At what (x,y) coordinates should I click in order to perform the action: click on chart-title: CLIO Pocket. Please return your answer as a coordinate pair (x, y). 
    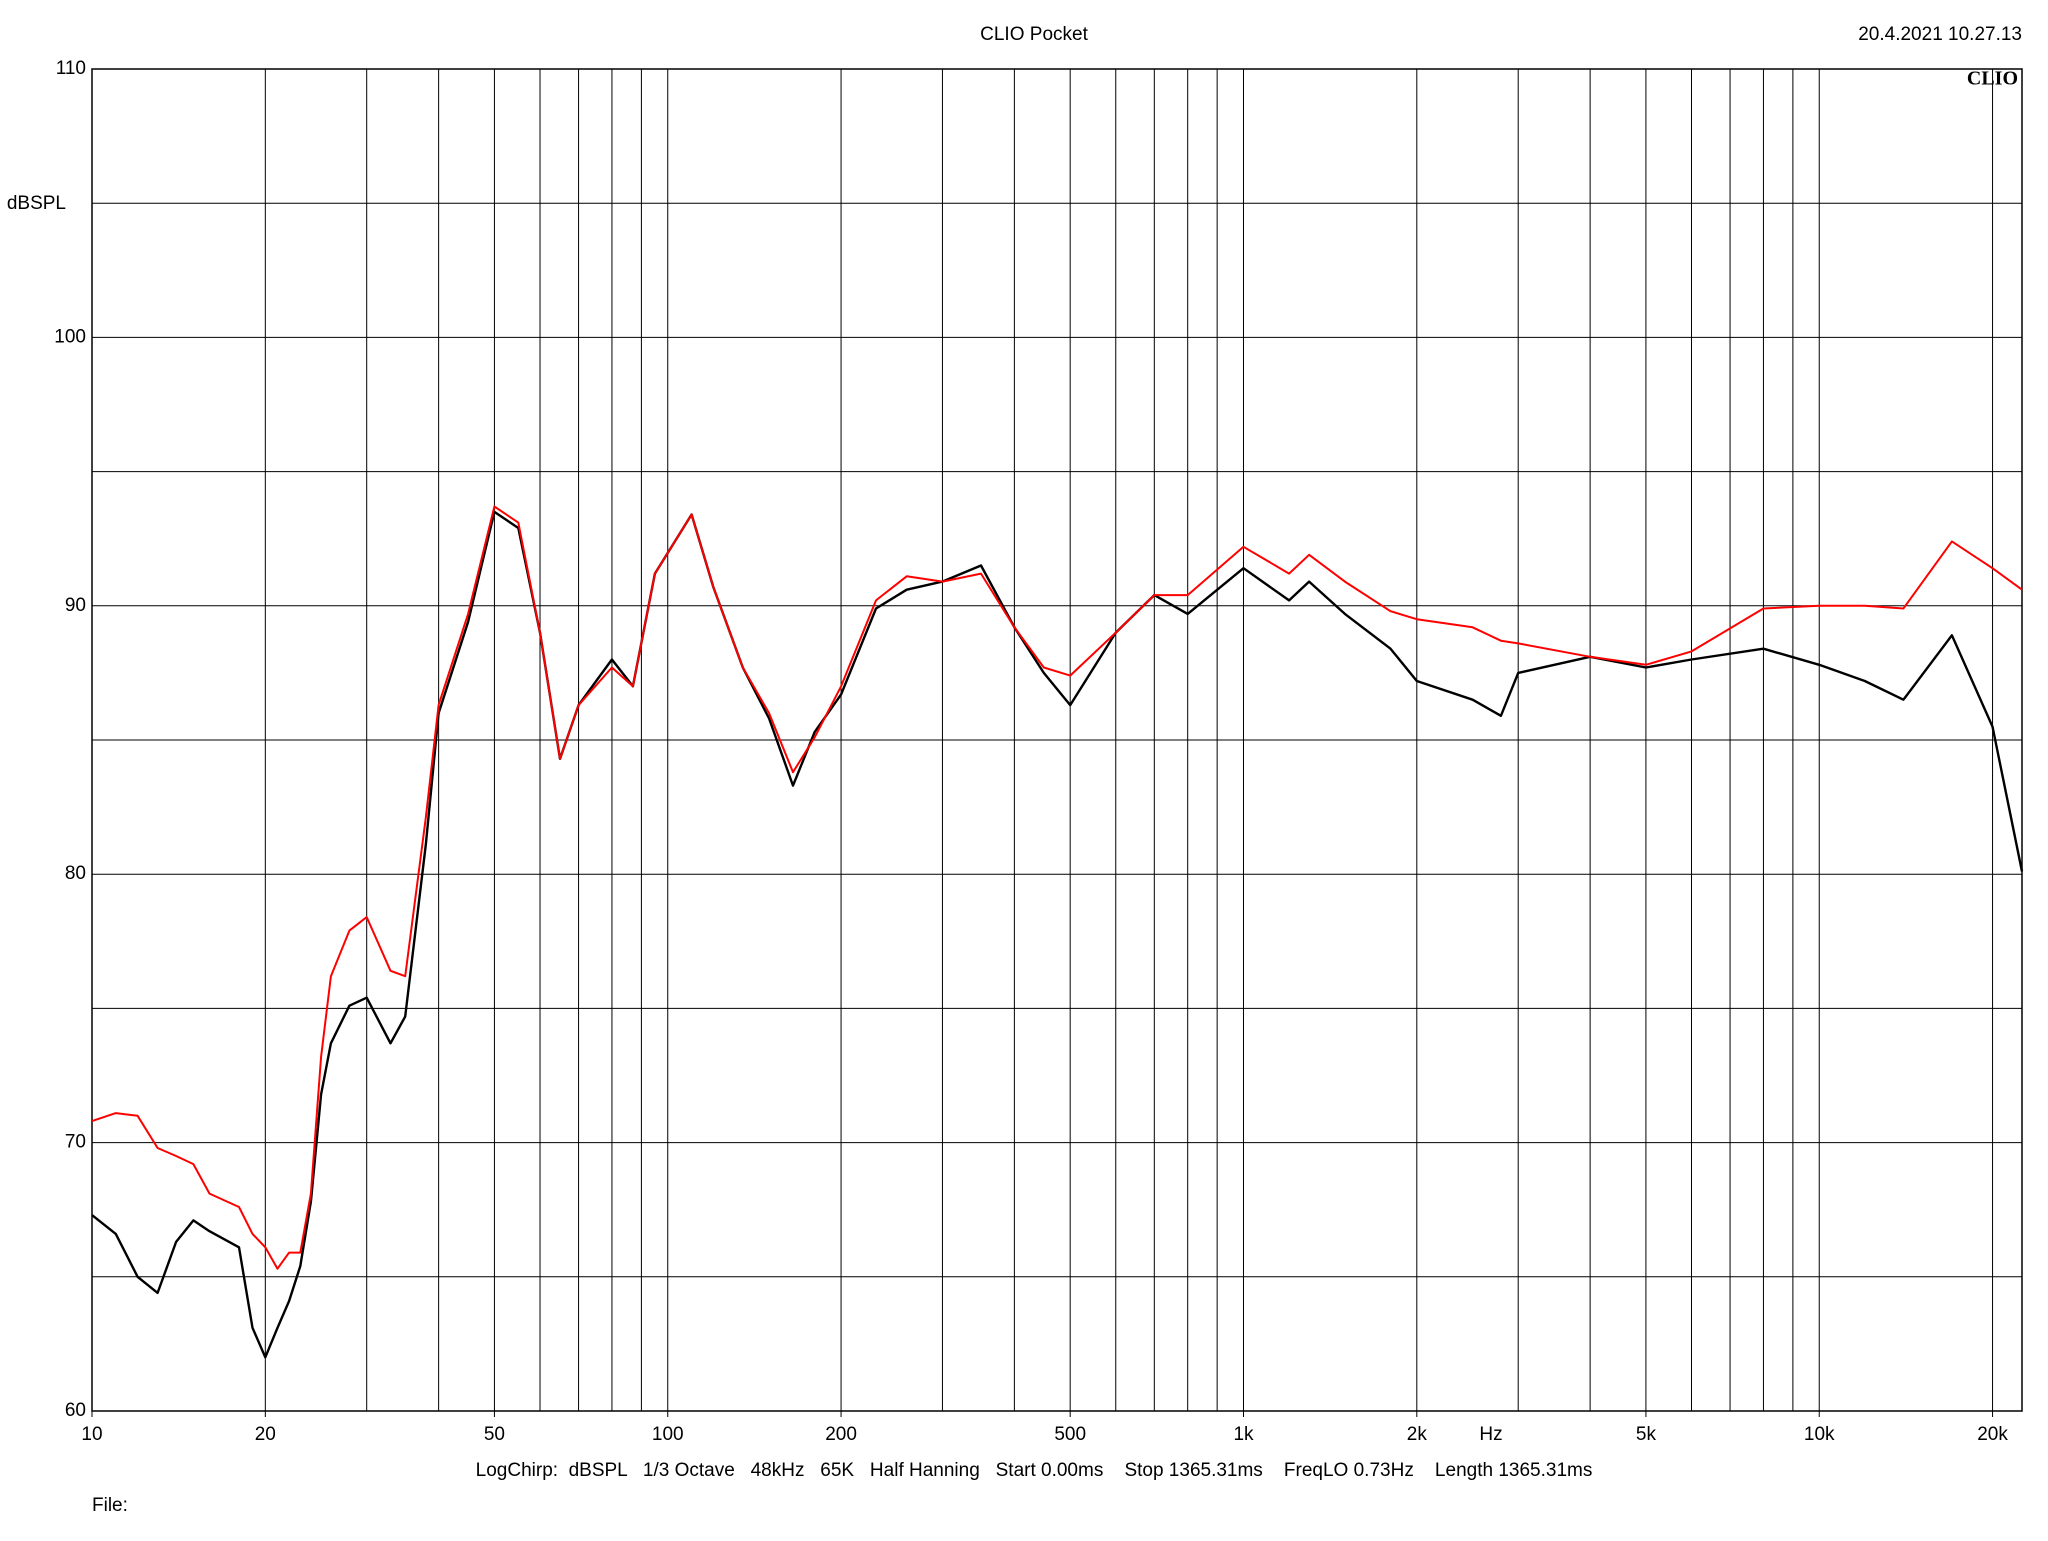
    Looking at the image, I should click on (1034, 34).